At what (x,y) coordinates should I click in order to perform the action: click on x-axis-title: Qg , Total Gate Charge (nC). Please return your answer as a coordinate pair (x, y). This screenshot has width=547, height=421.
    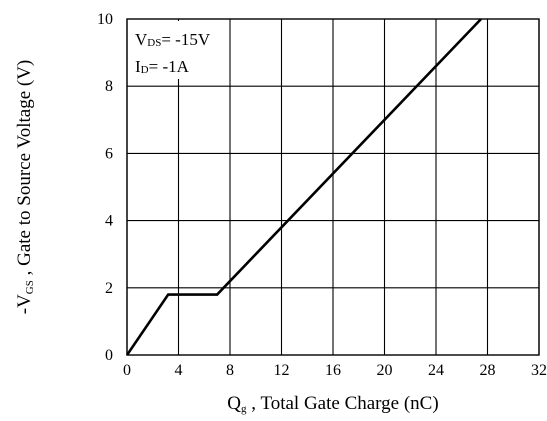
    Looking at the image, I should click on (332, 404).